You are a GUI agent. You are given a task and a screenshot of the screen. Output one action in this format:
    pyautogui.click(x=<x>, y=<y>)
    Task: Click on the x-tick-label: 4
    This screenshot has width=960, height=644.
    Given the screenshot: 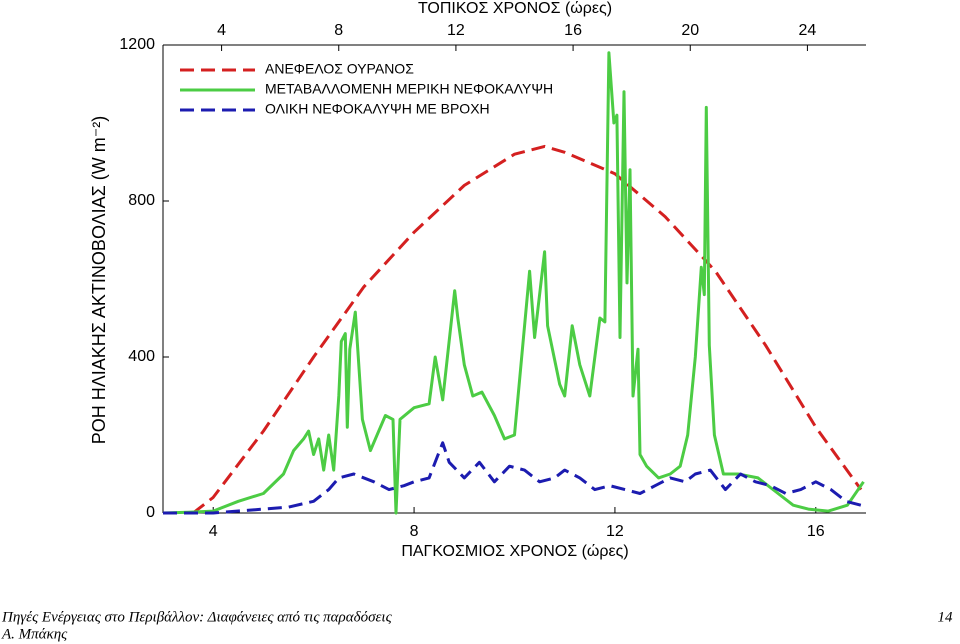 What is the action you would take?
    pyautogui.click(x=213, y=531)
    